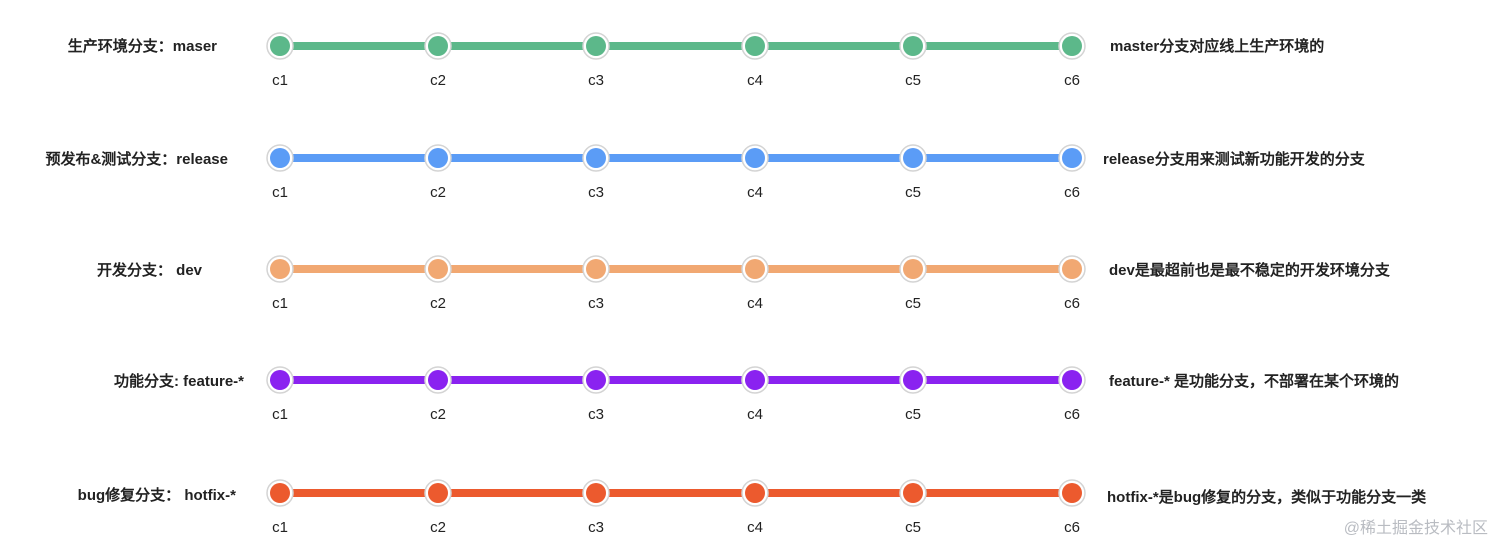 This screenshot has width=1500, height=548. What do you see at coordinates (1217, 46) in the screenshot?
I see `branch-desc-master: master分支对应线上生产环境的` at bounding box center [1217, 46].